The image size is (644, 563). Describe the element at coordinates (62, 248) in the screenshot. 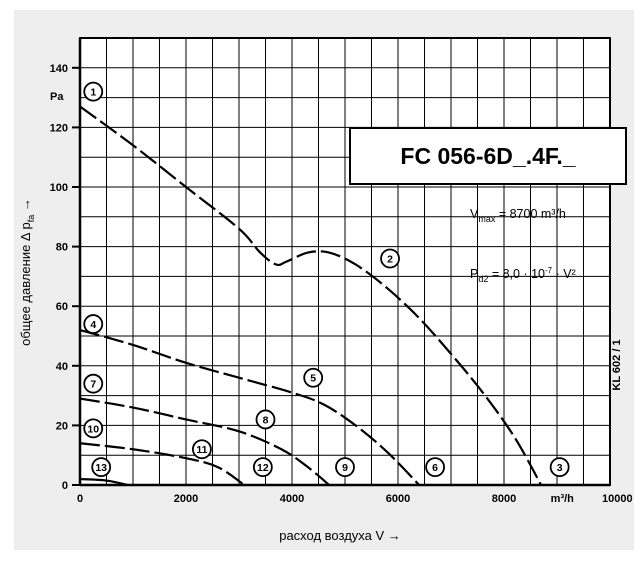

I see `y-tick-label: 80` at that location.